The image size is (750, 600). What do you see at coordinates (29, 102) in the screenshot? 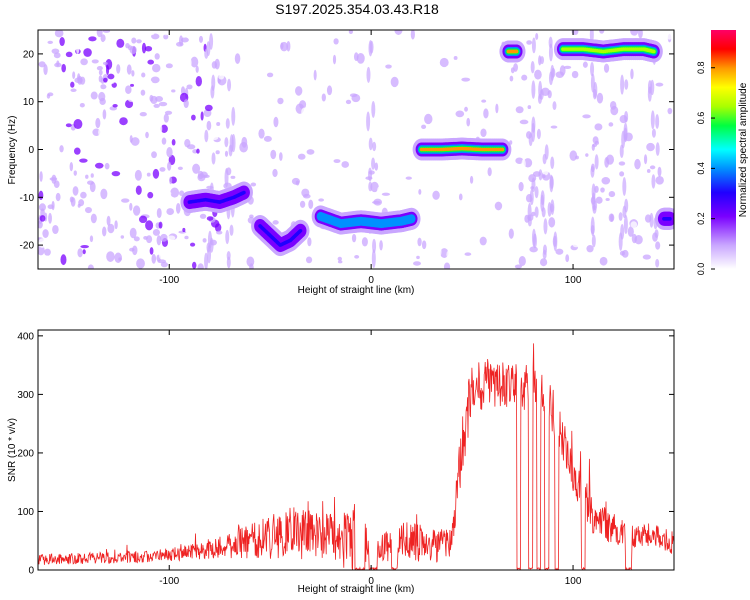
I see `spectrogram-y-tick-label: 10` at bounding box center [29, 102].